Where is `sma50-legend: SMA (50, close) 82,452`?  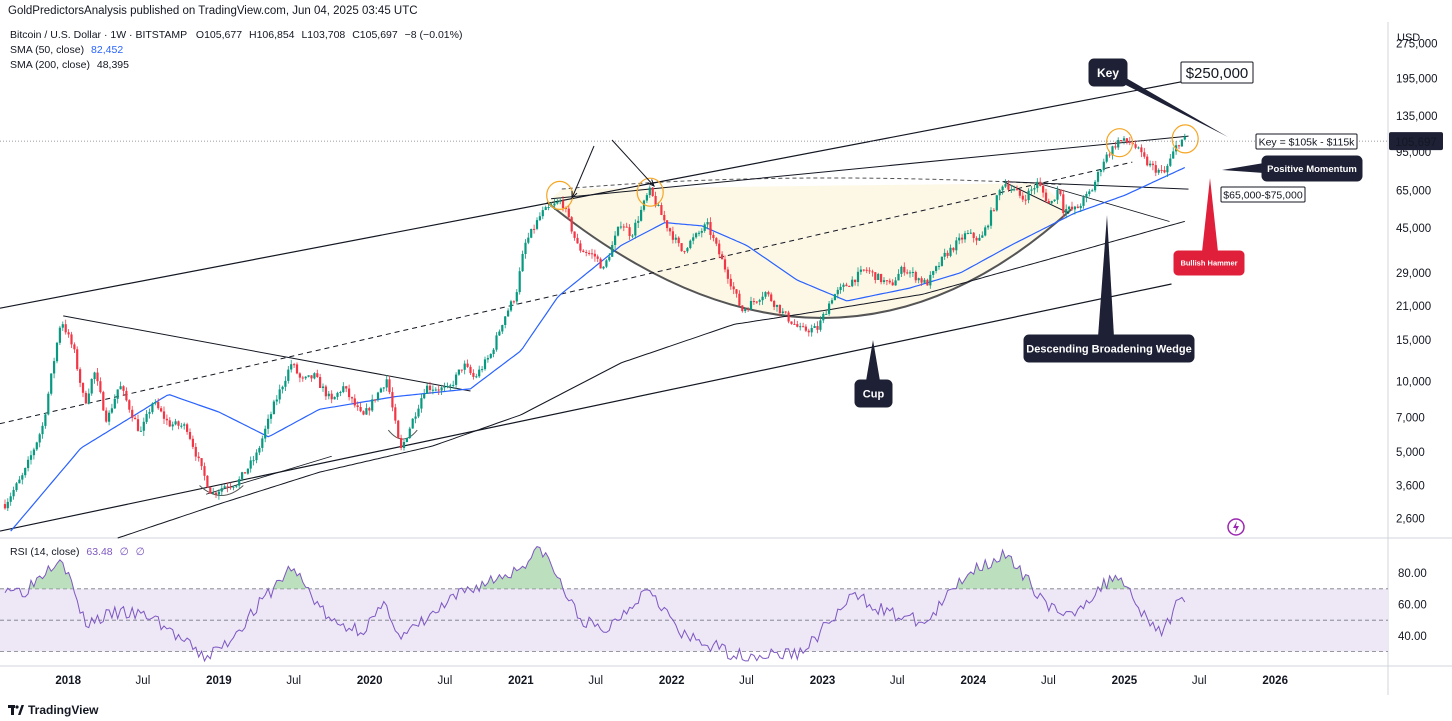
sma50-legend: SMA (50, close) 82,452 is located at coordinates (66, 50).